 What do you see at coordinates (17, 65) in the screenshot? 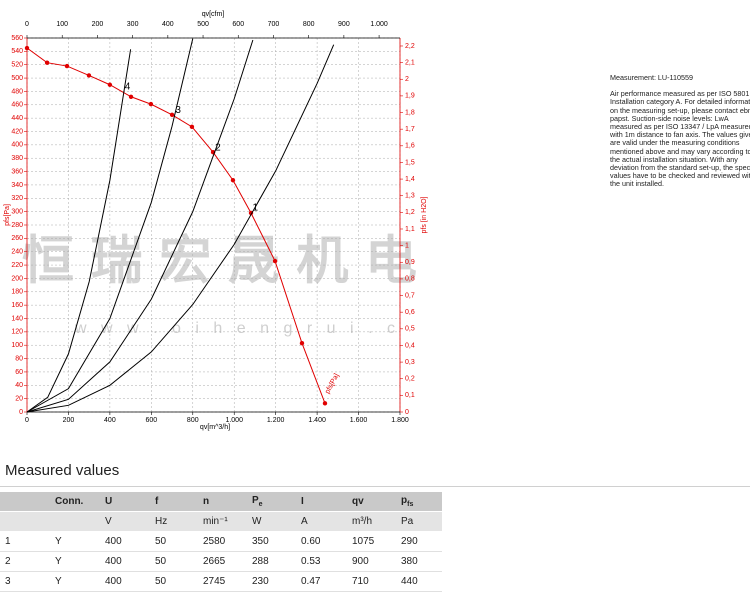
I see `y-tick-label: 520` at bounding box center [17, 65].